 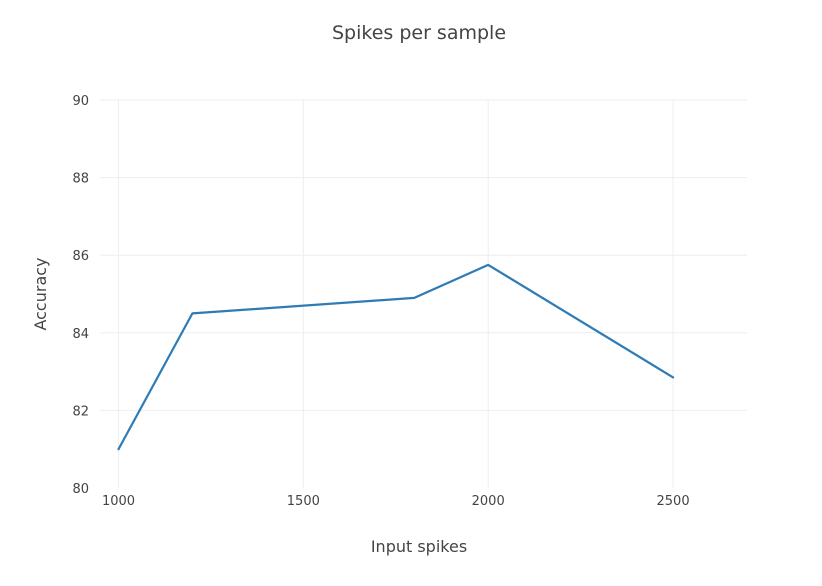 I want to click on x-axis-ticks: 1000 1500 2000 2500, so click(x=396, y=501).